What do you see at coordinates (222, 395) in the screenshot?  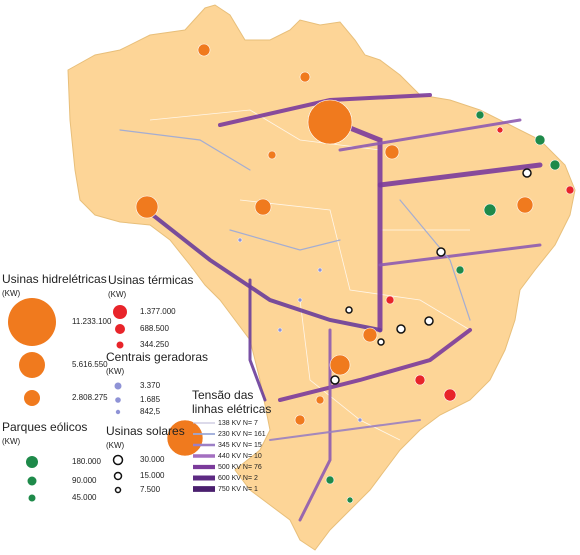 I see `legend-title: Tensão das` at bounding box center [222, 395].